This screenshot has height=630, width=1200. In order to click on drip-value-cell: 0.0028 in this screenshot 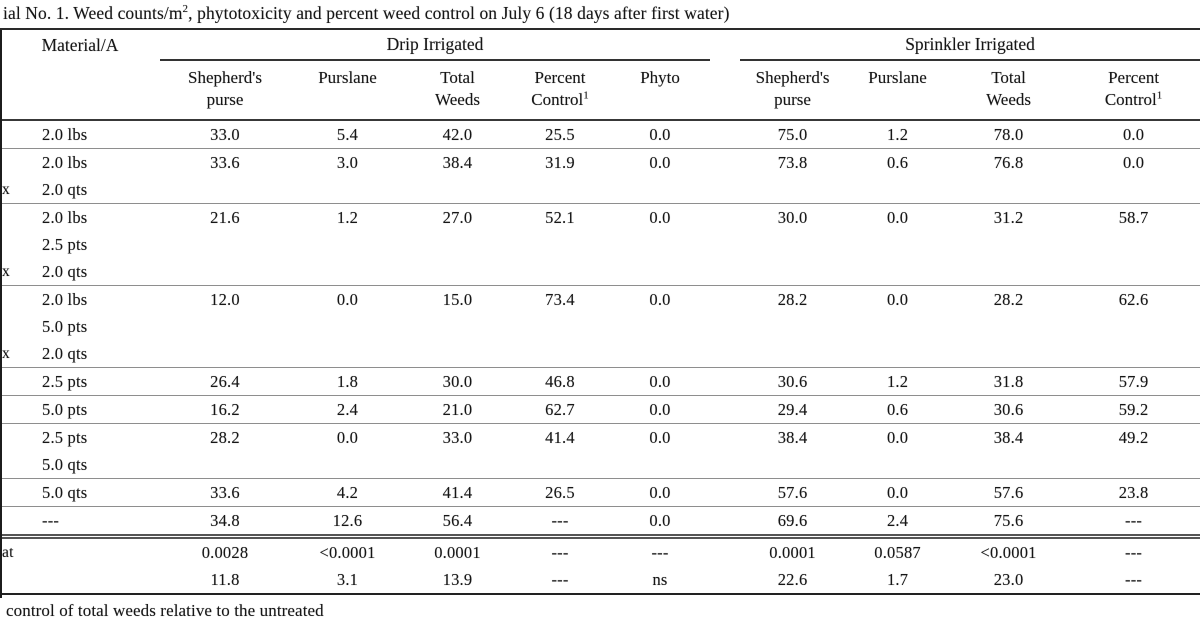, I will do `click(225, 552)`.